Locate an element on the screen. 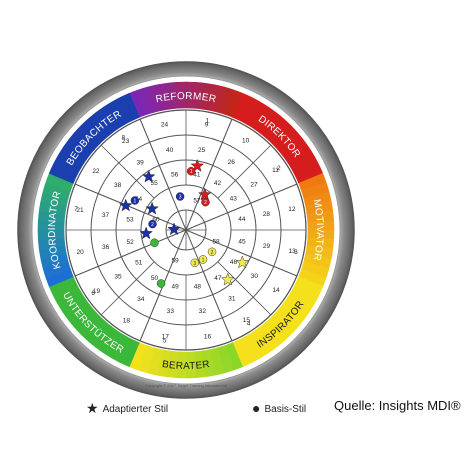 The height and width of the screenshot is (470, 470). sector-number: 16 is located at coordinates (208, 336).